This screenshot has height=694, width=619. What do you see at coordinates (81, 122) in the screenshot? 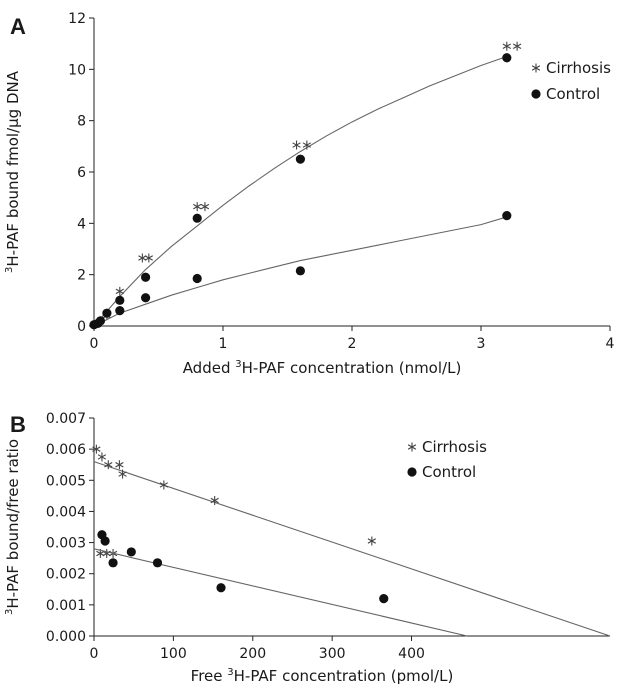
I see `y-tick-label: 8` at bounding box center [81, 122].